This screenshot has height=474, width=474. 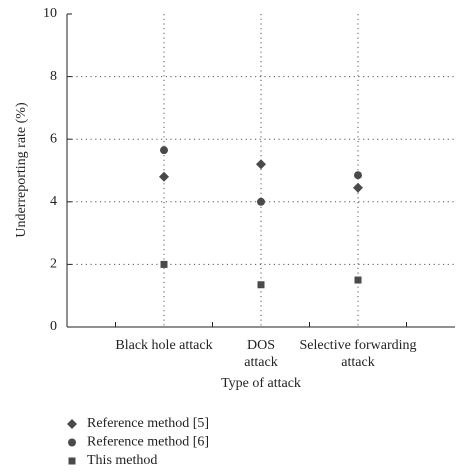 What do you see at coordinates (261, 354) in the screenshot?
I see `x-tick-label: DOS attack` at bounding box center [261, 354].